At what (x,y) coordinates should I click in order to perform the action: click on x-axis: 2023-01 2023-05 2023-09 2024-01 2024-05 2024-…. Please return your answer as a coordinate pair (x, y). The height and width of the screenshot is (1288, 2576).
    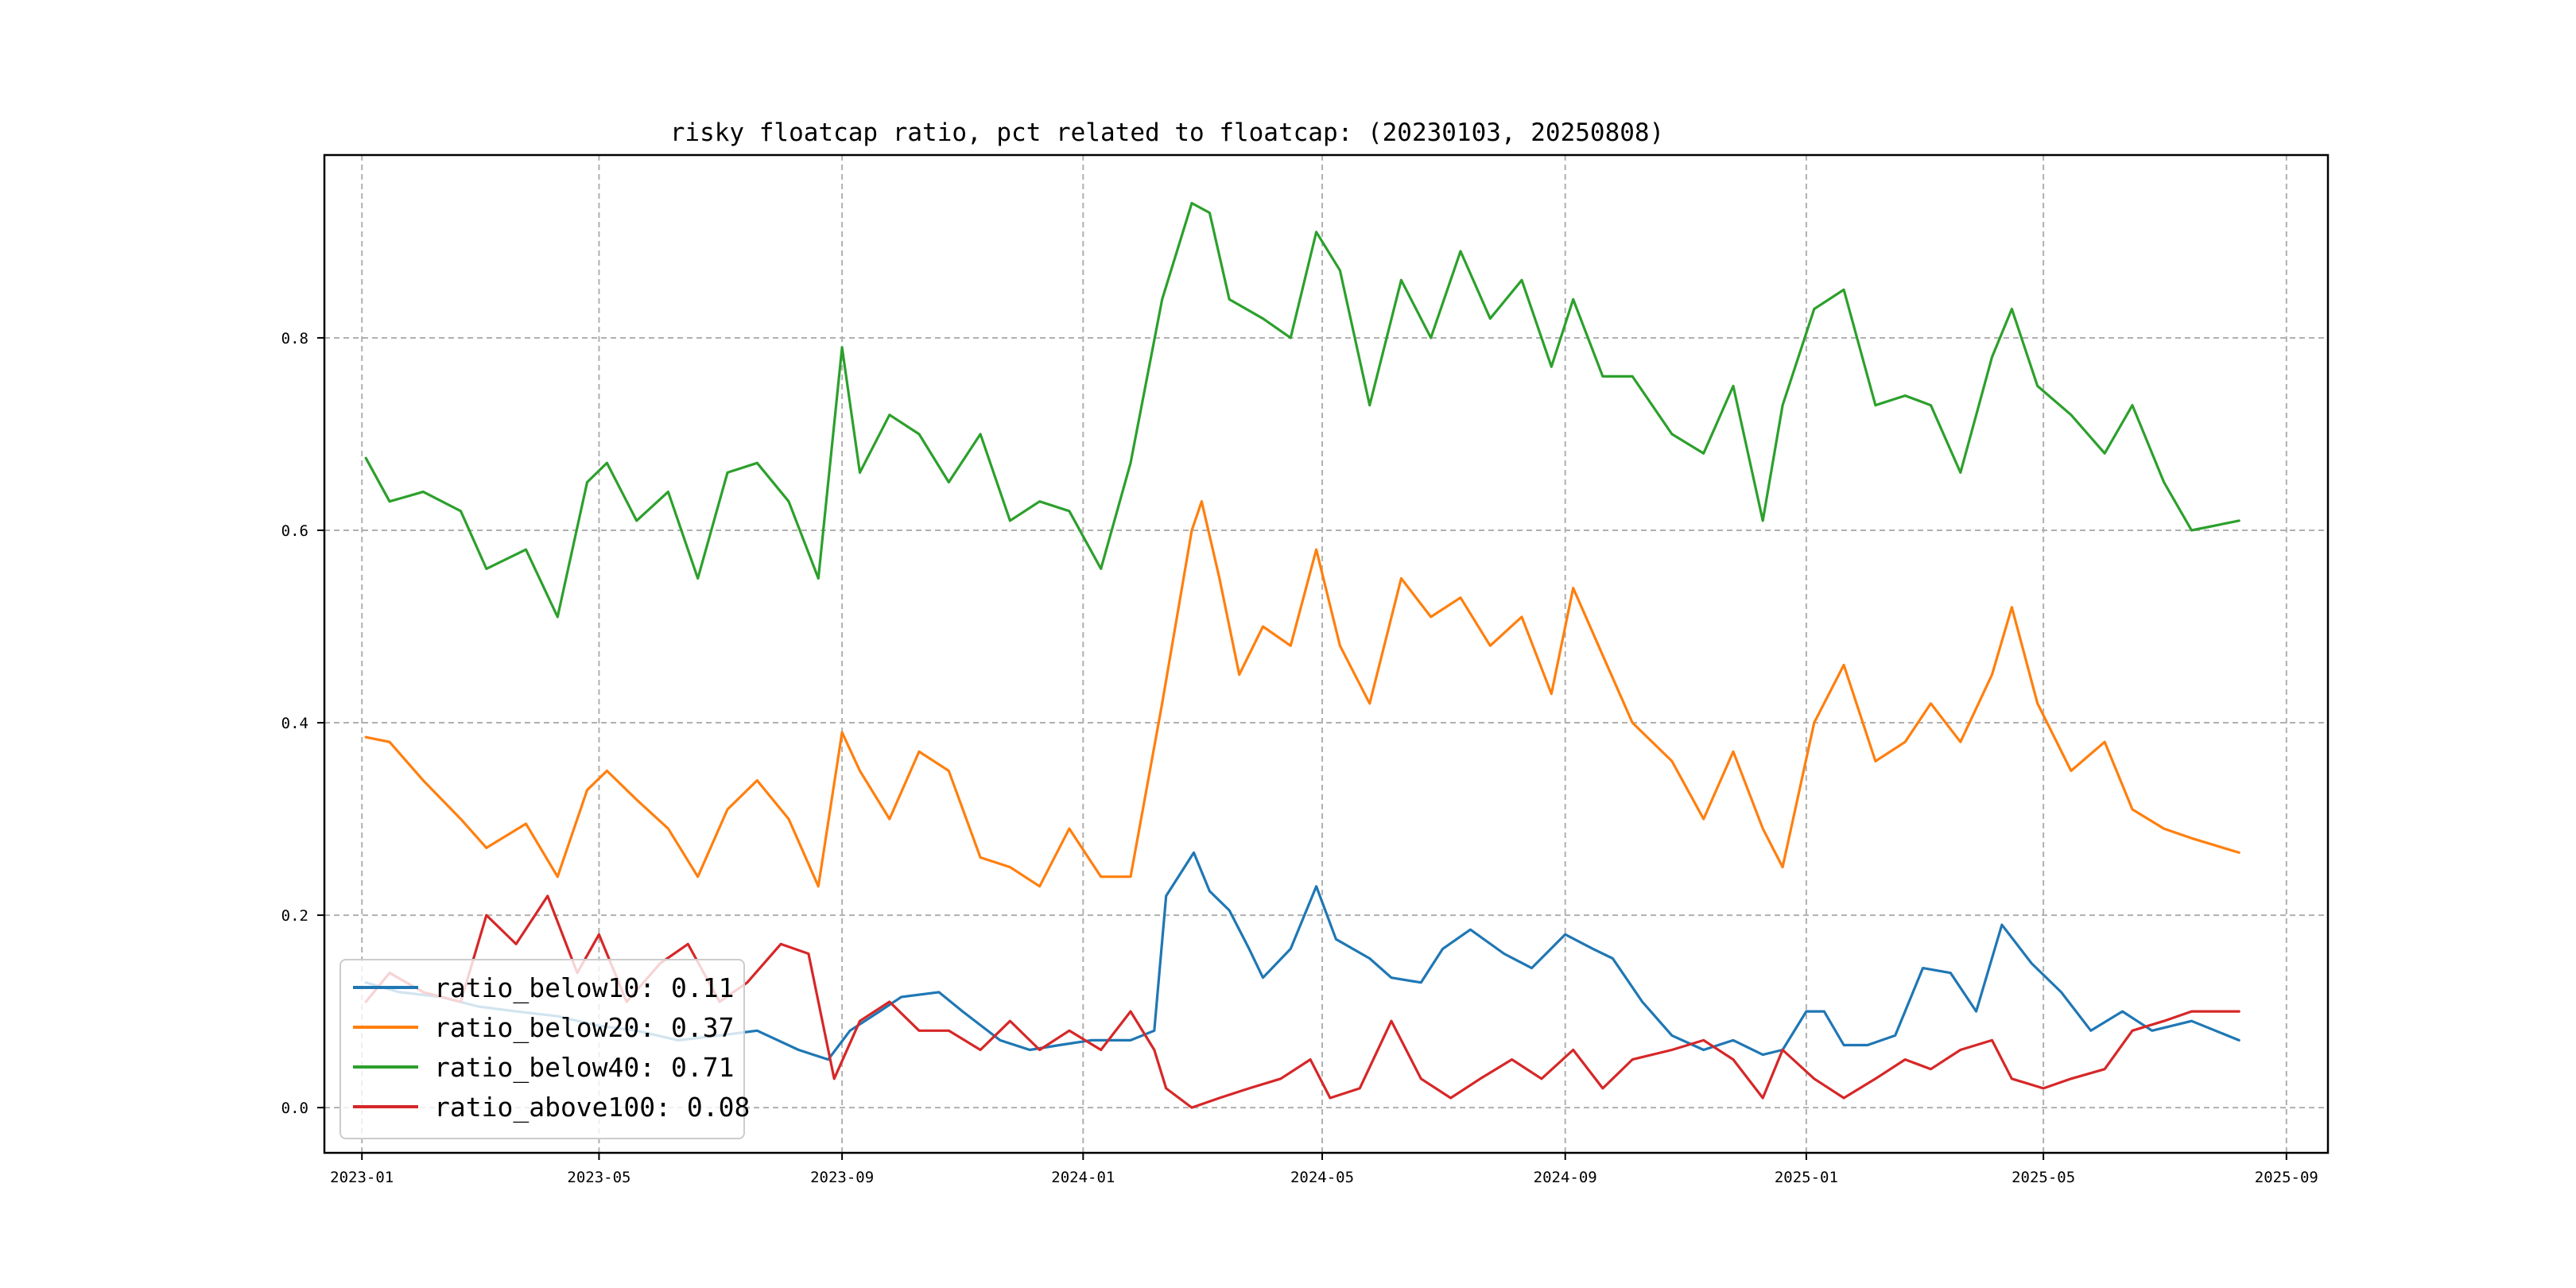
    Looking at the image, I should click on (1324, 1169).